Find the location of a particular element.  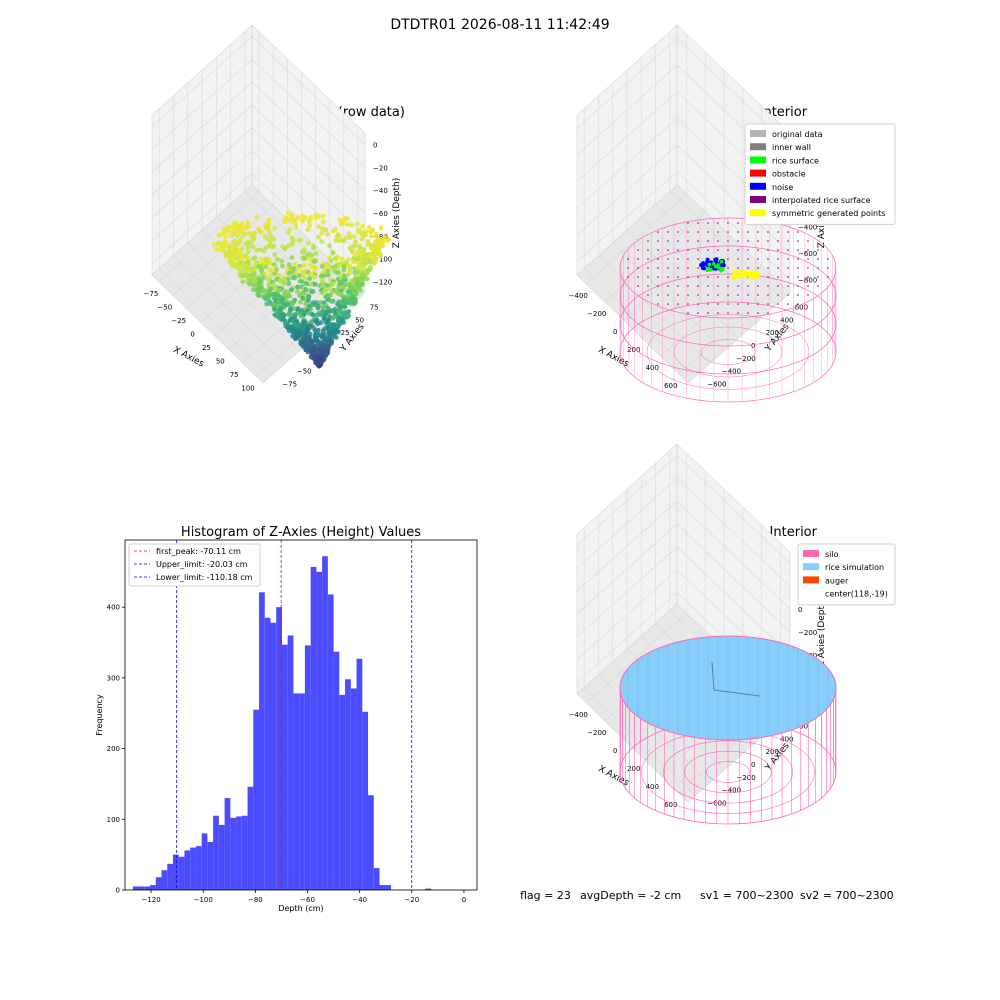

x-tick-label: −20 is located at coordinates (411, 900).